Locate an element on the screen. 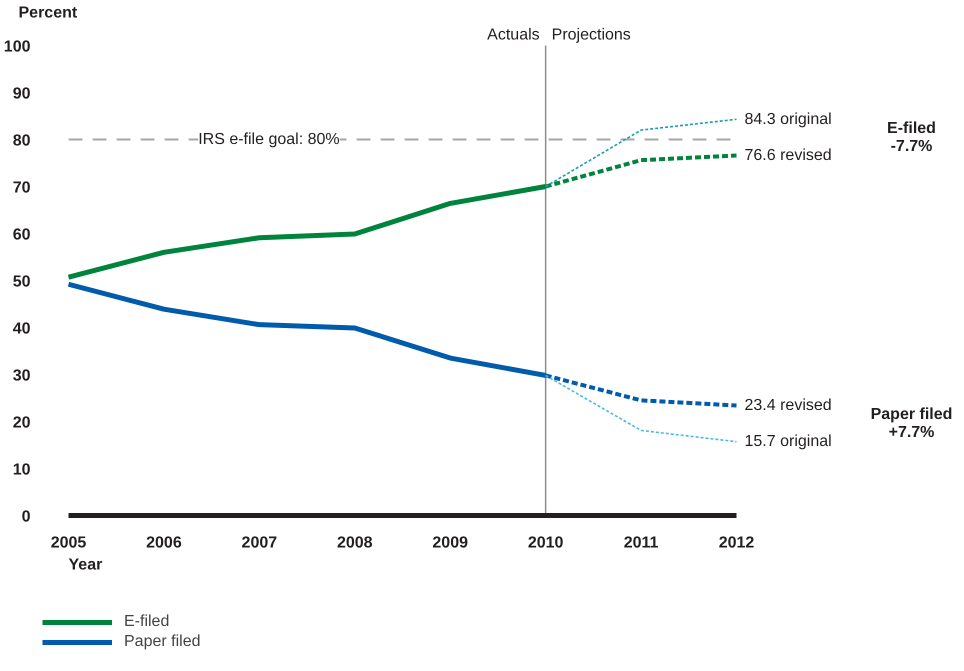 The image size is (964, 671). x-axis-title: Year is located at coordinates (85, 565).